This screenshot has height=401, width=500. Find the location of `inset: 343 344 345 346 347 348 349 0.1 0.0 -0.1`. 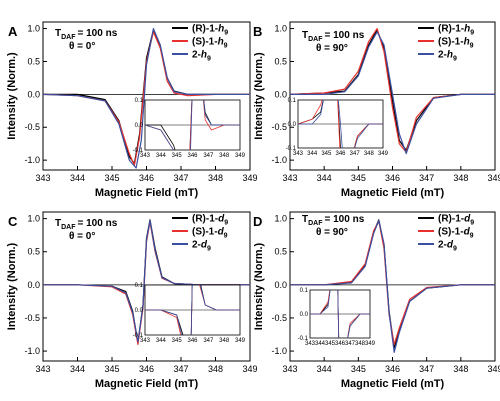

inset: 343 344 345 346 347 348 349 0.1 0.0 -0.1 is located at coordinates (189, 128).